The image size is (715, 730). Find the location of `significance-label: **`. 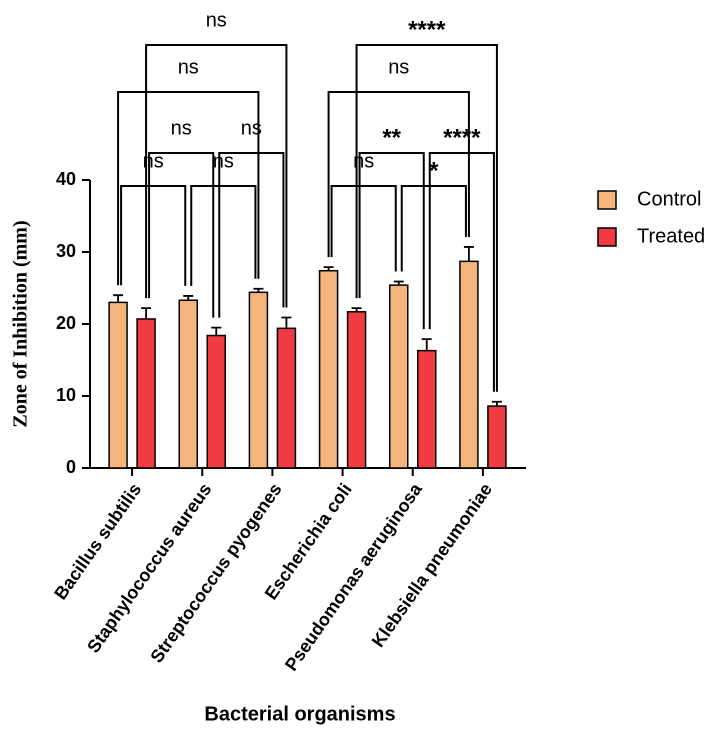

significance-label: ** is located at coordinates (391, 137).